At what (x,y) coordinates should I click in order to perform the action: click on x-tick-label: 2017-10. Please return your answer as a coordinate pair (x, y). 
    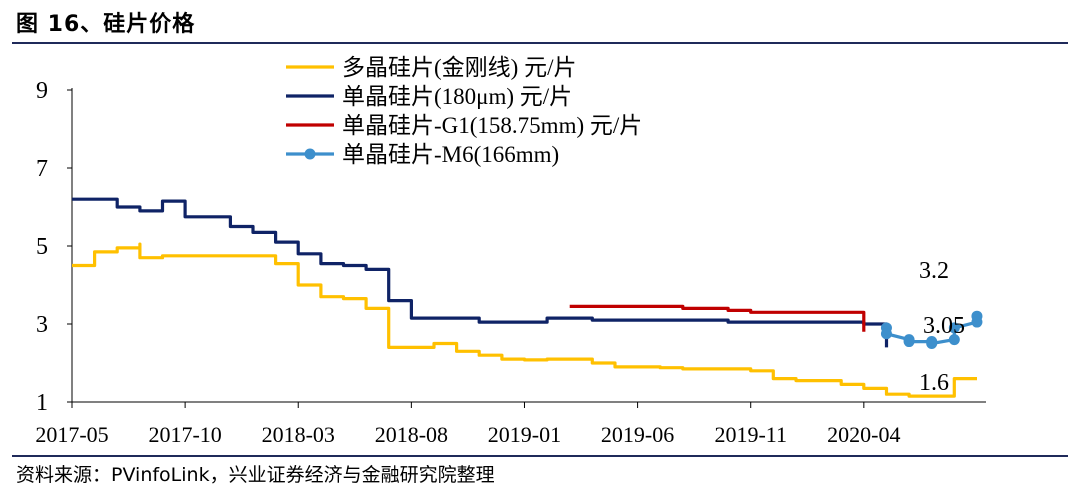
    Looking at the image, I should click on (184, 434).